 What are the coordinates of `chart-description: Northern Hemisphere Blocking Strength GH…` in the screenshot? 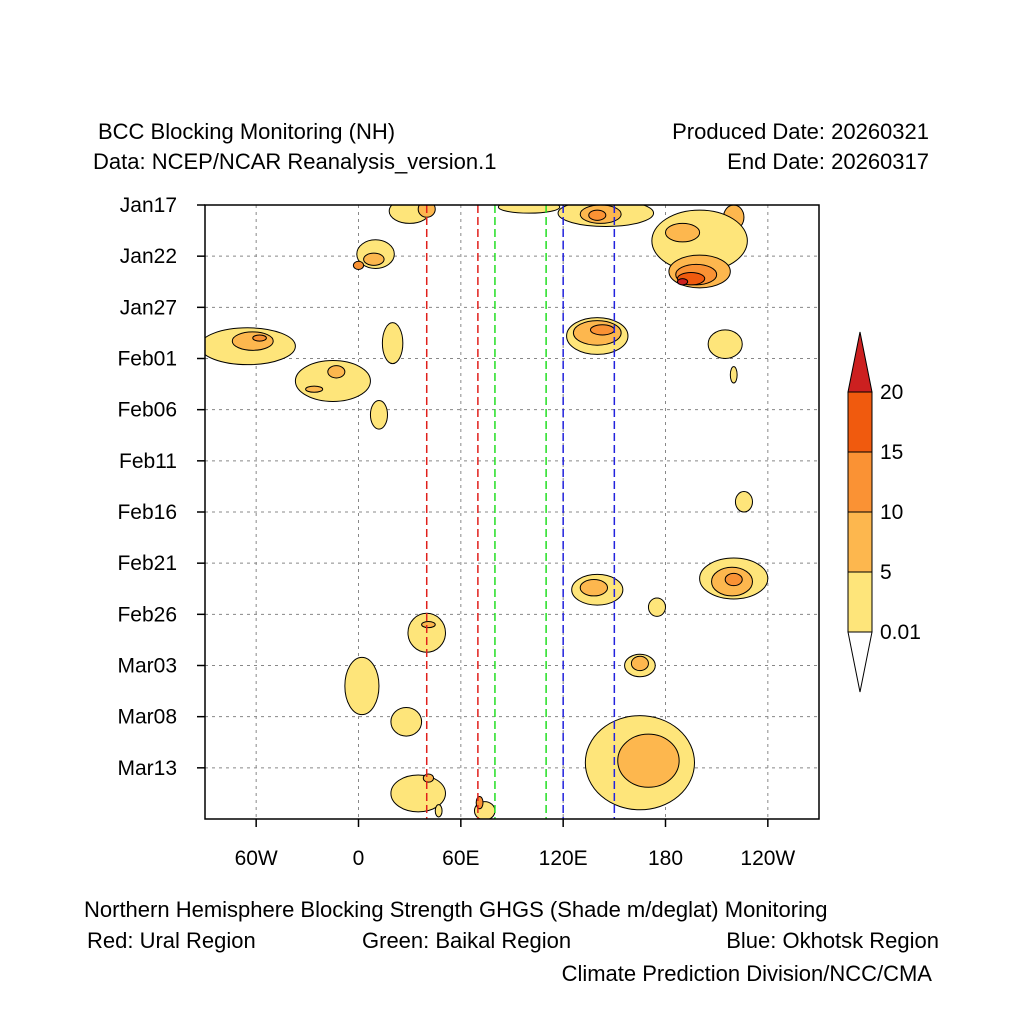 It's located at (456, 909).